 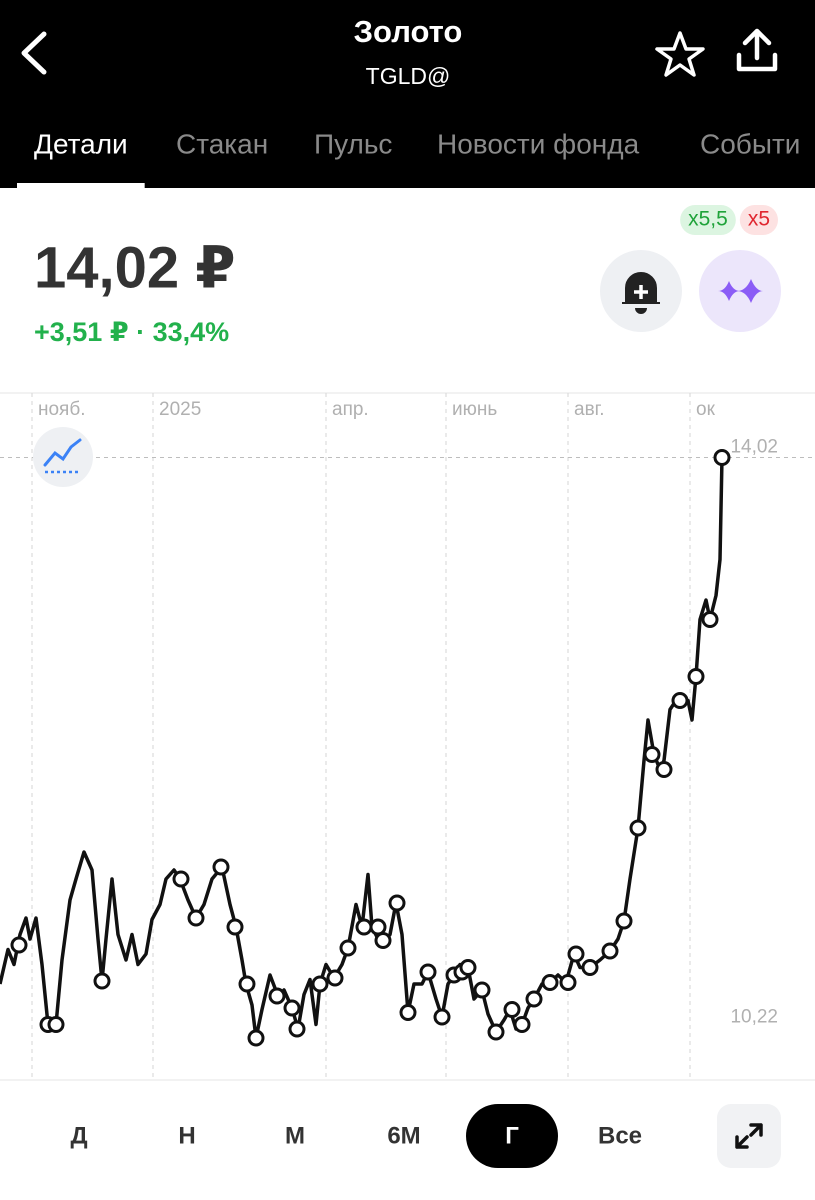 I want to click on favorite-button, so click(x=680, y=54).